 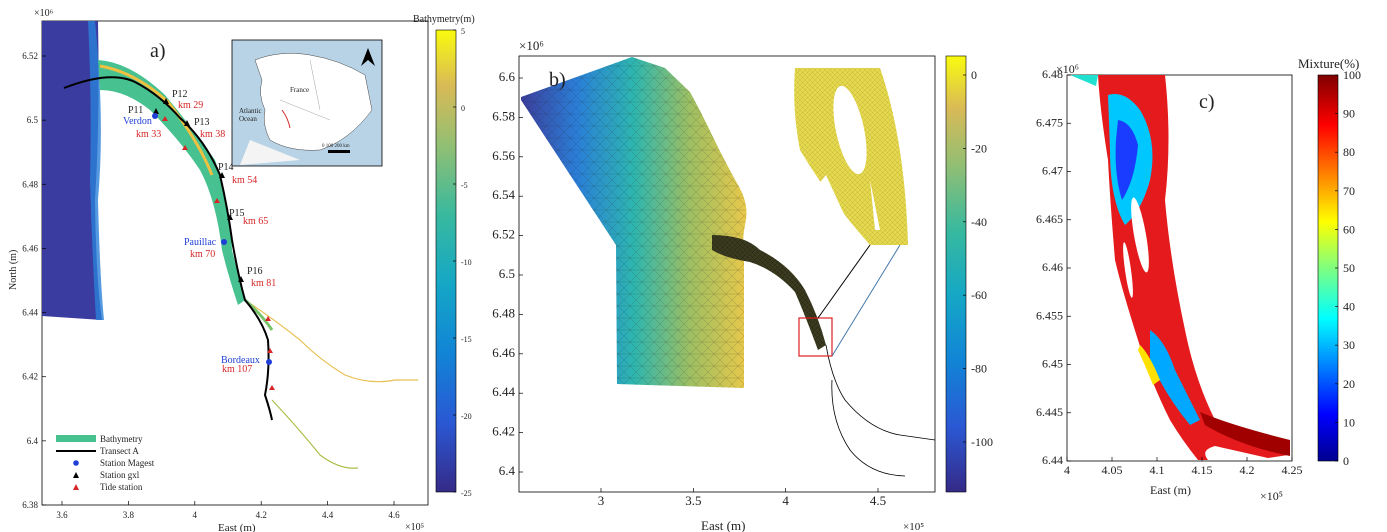 What do you see at coordinates (723, 525) in the screenshot?
I see `panel-b-xlabel: East (m)` at bounding box center [723, 525].